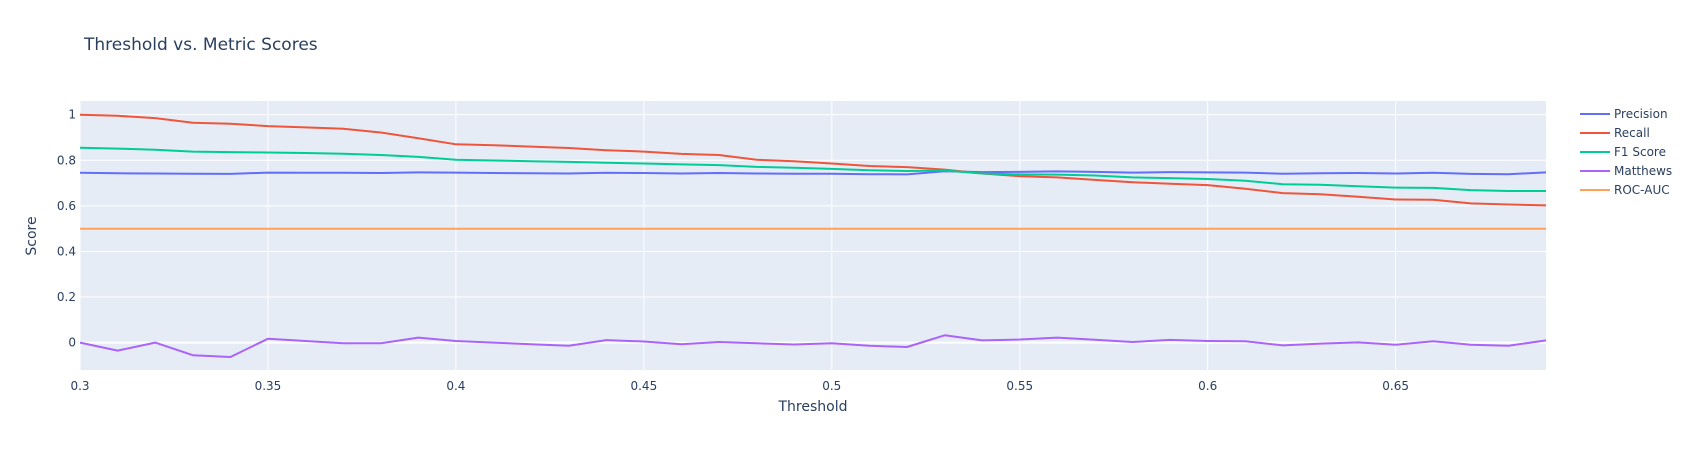 This screenshot has height=450, width=1684. Describe the element at coordinates (268, 386) in the screenshot. I see `x-tick-label: 0.35` at that location.